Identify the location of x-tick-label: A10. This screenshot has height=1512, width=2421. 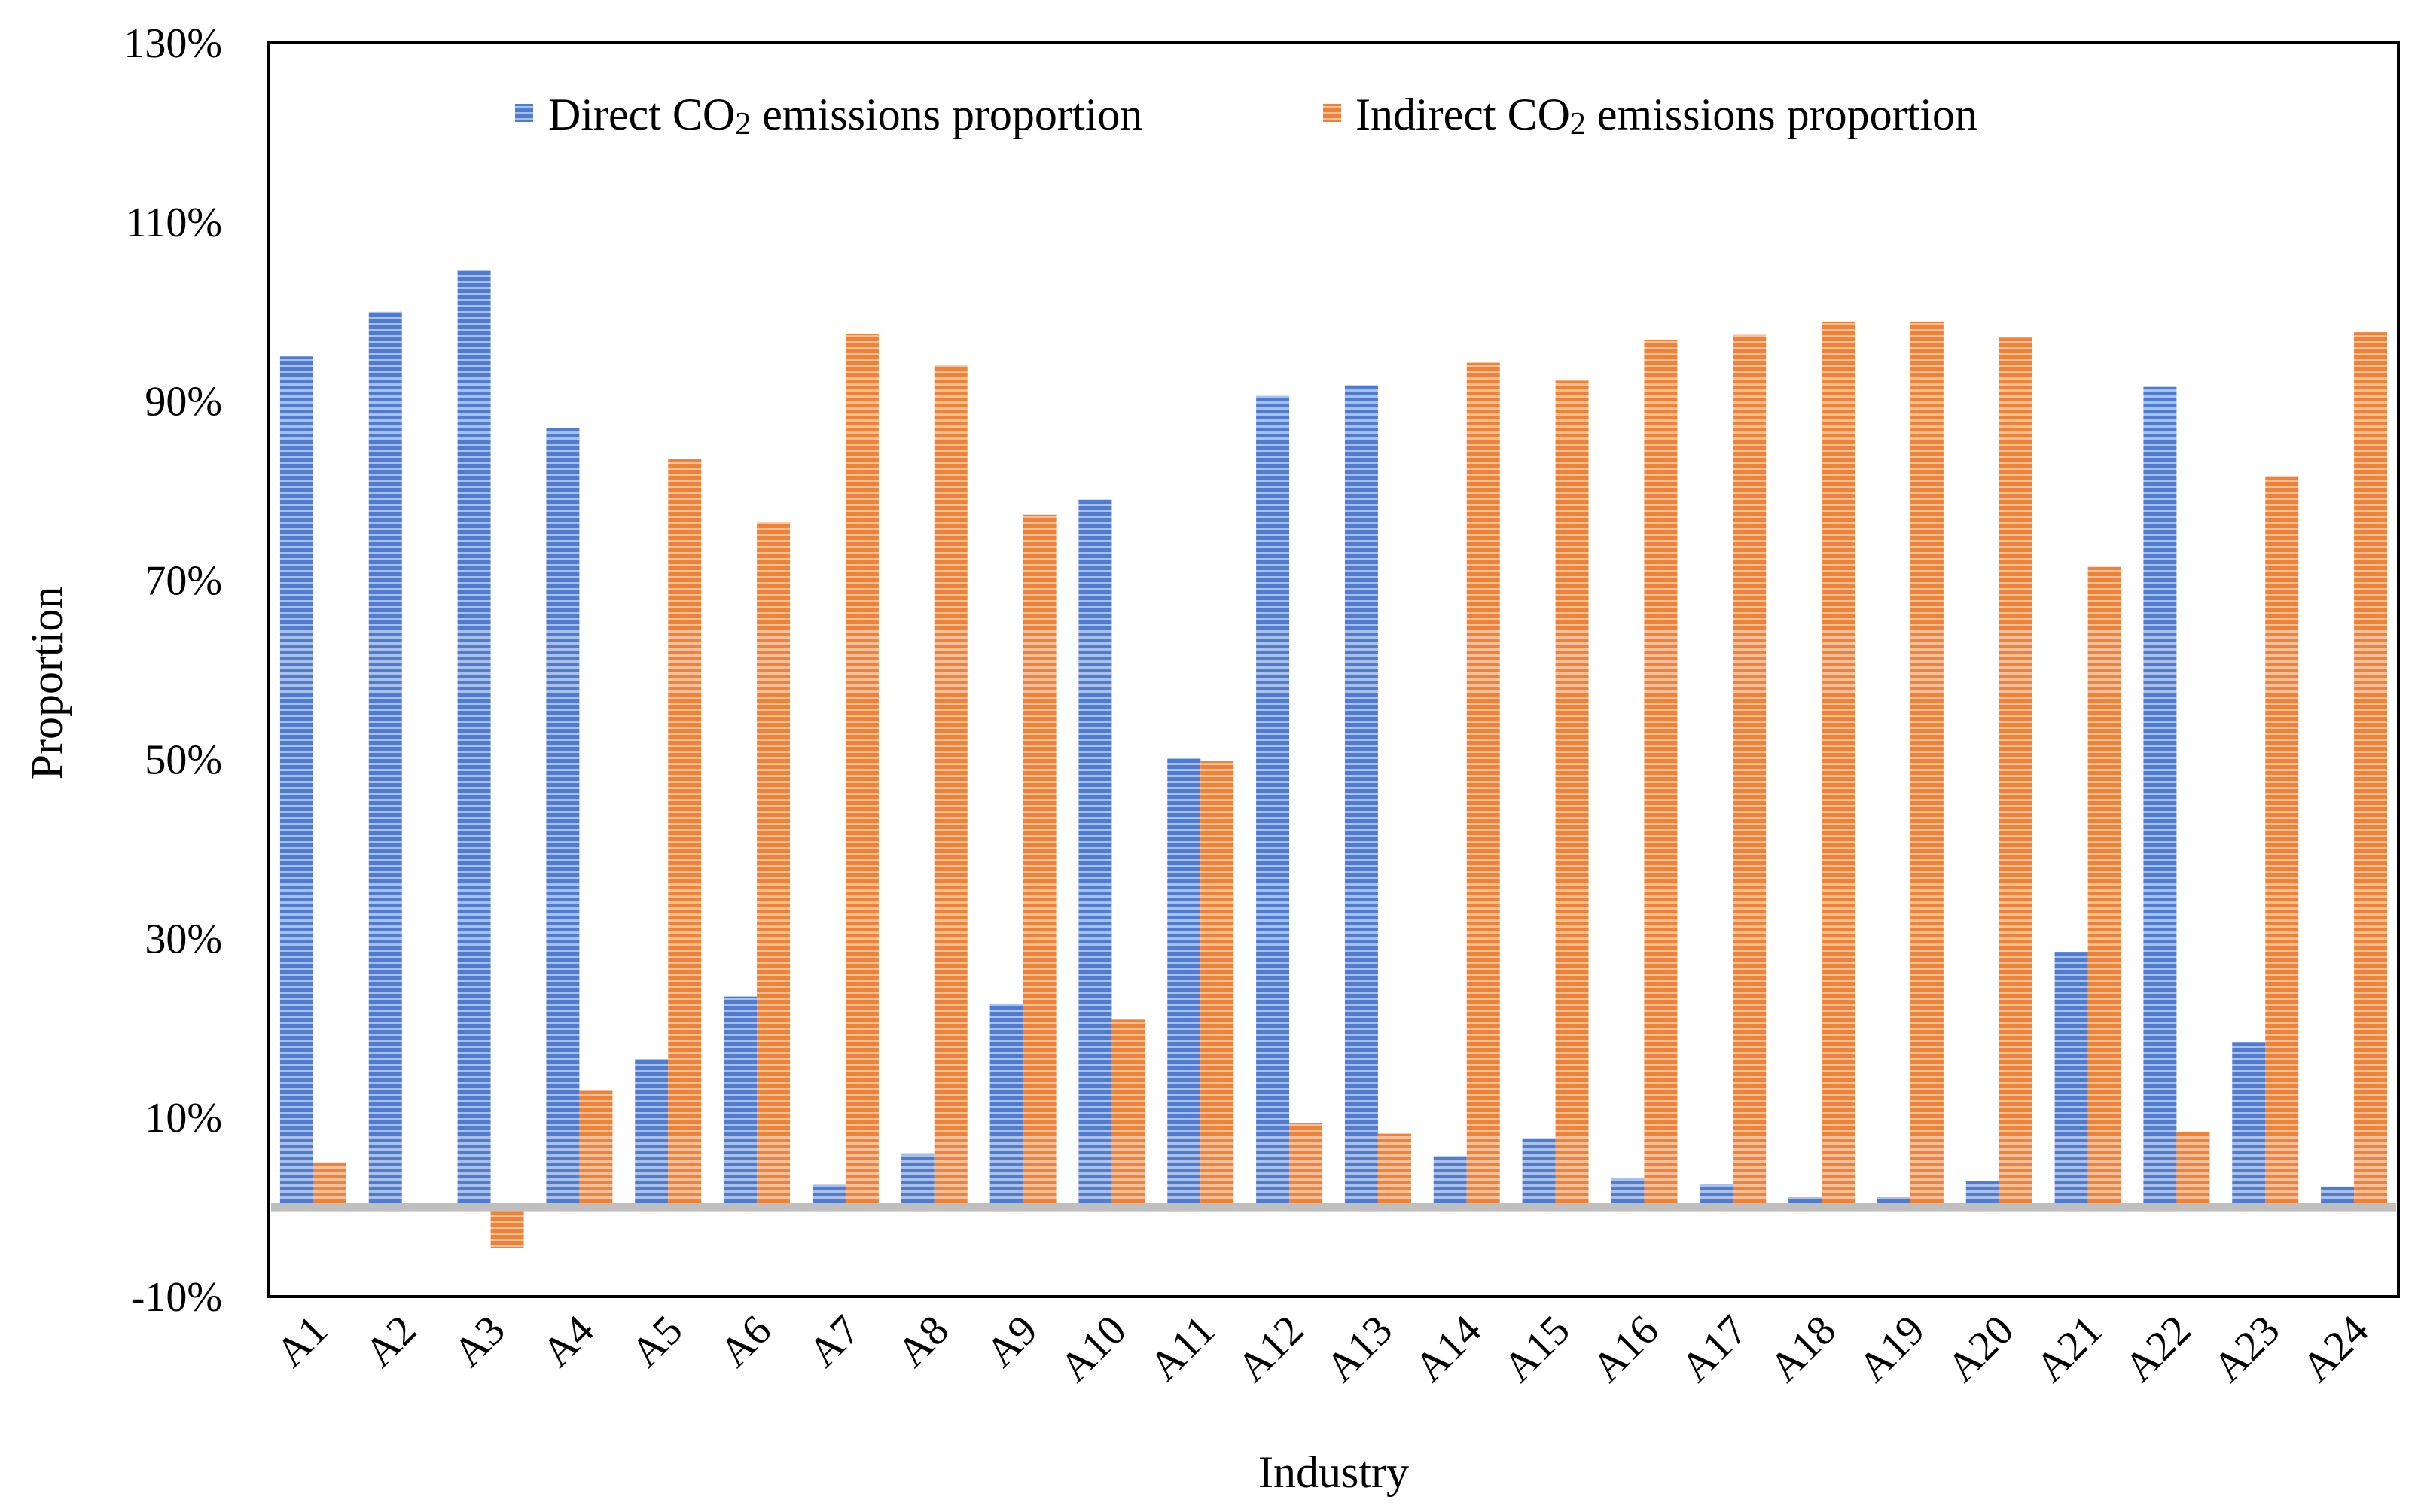
(1093, 1348).